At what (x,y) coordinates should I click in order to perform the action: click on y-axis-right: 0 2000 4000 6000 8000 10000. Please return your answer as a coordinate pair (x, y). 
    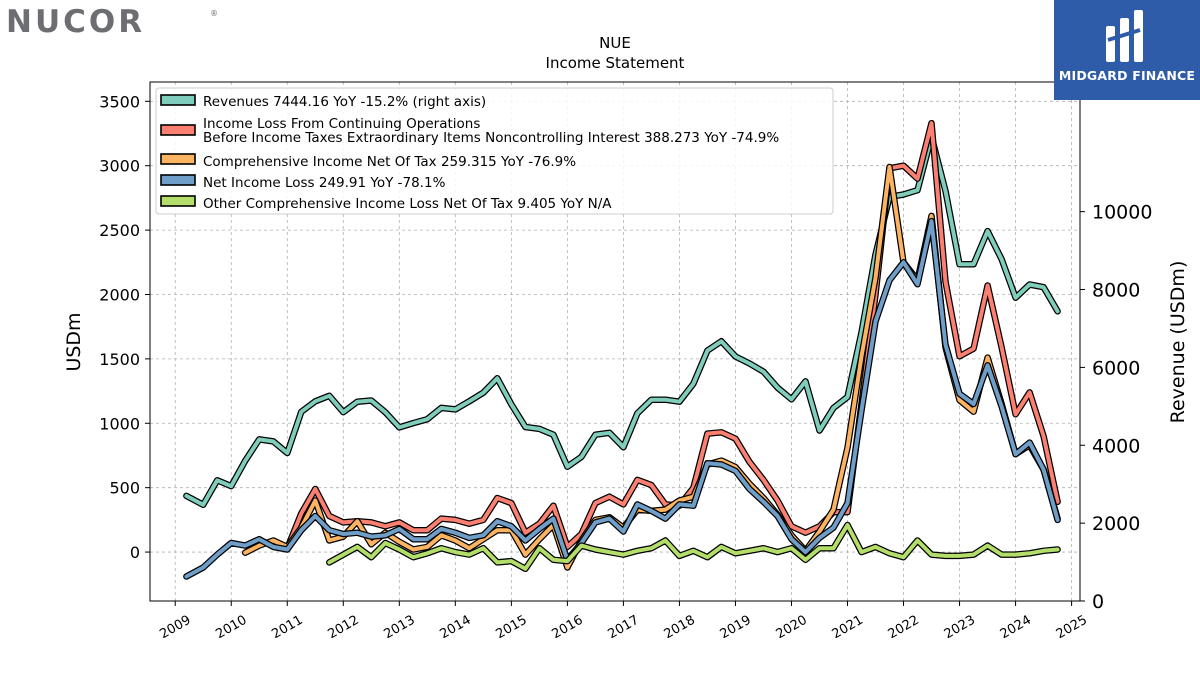
    Looking at the image, I should click on (1116, 407).